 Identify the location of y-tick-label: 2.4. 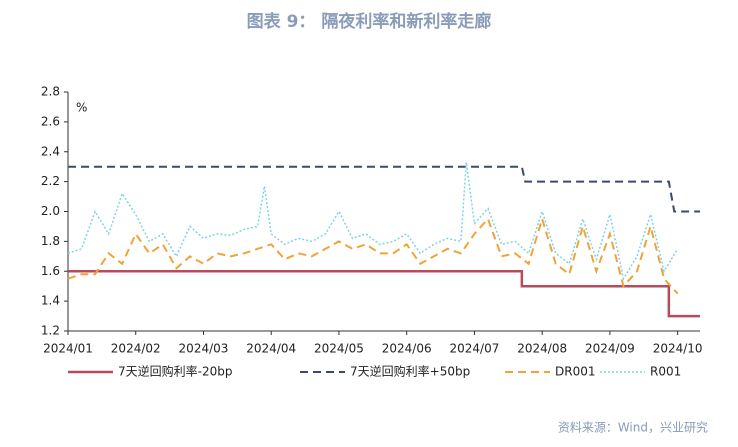
(50, 151).